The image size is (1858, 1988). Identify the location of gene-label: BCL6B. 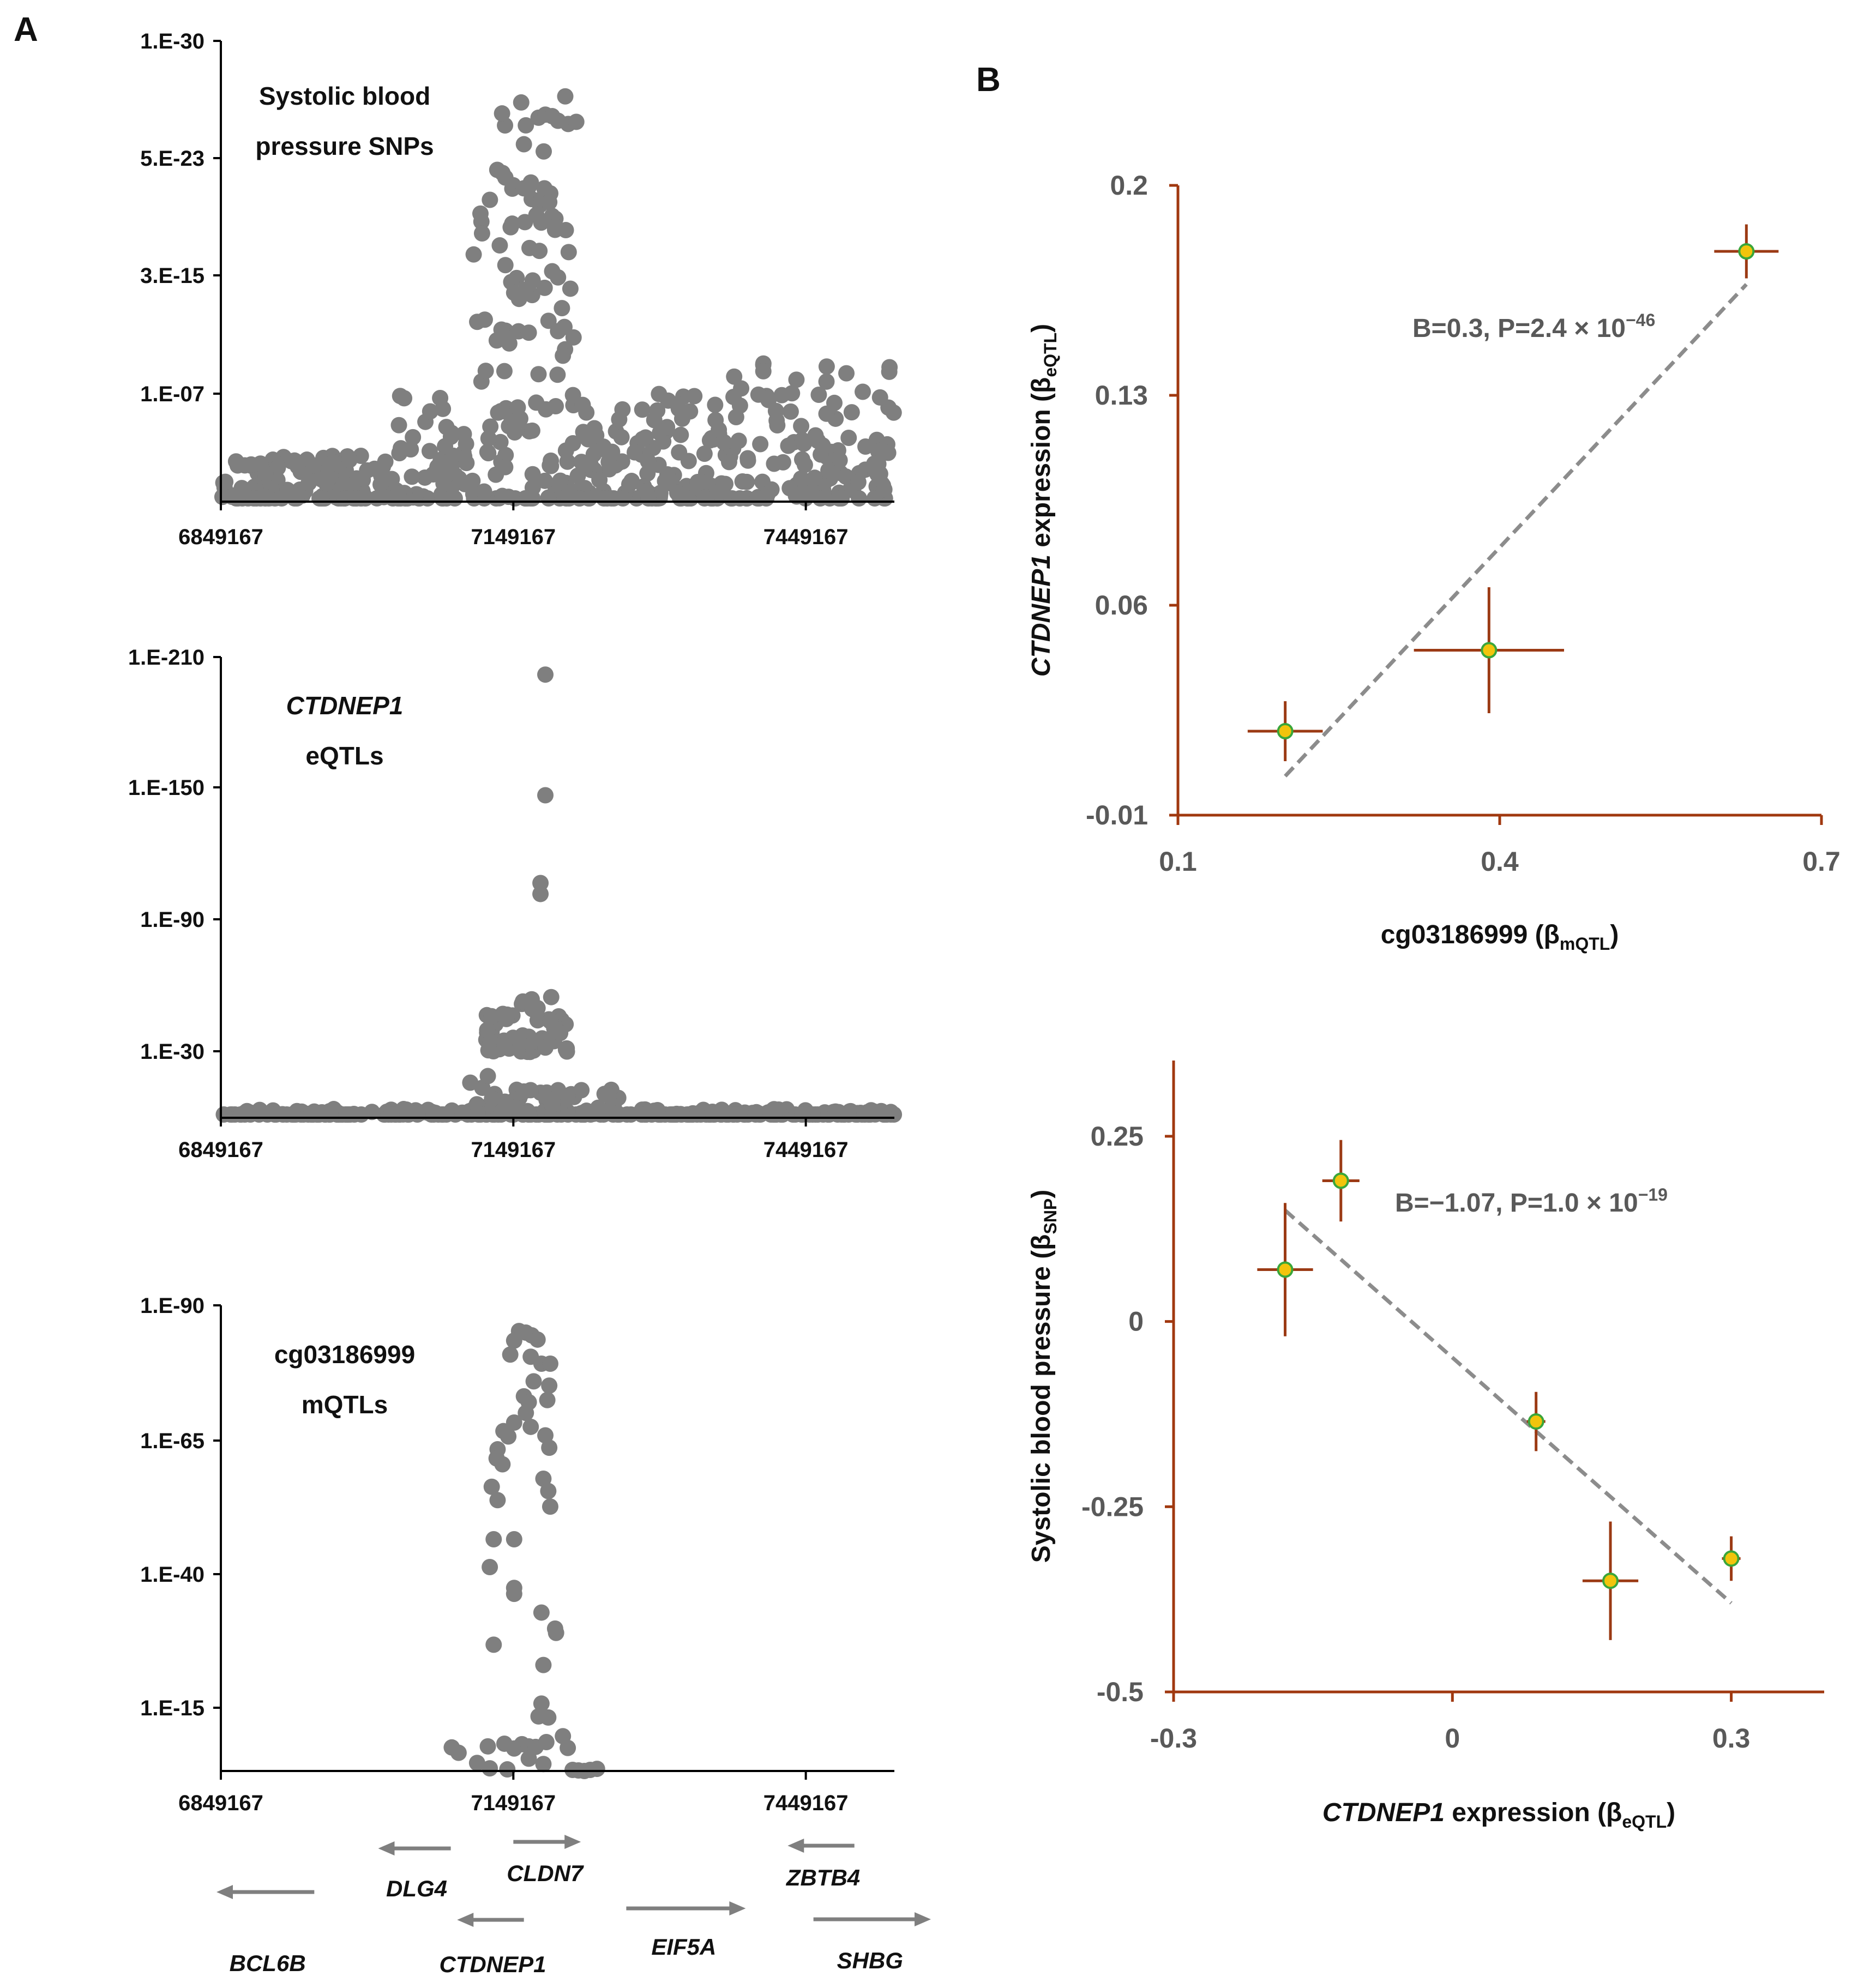
(268, 1963).